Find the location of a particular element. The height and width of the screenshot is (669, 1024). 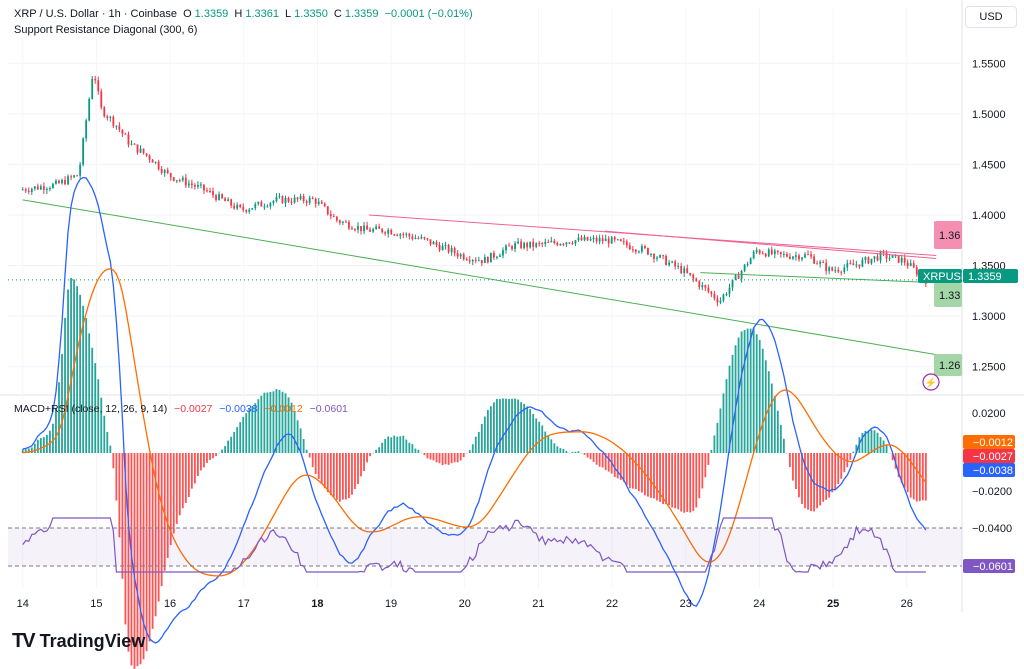

support-badge-upper: 1.33 is located at coordinates (949, 296).